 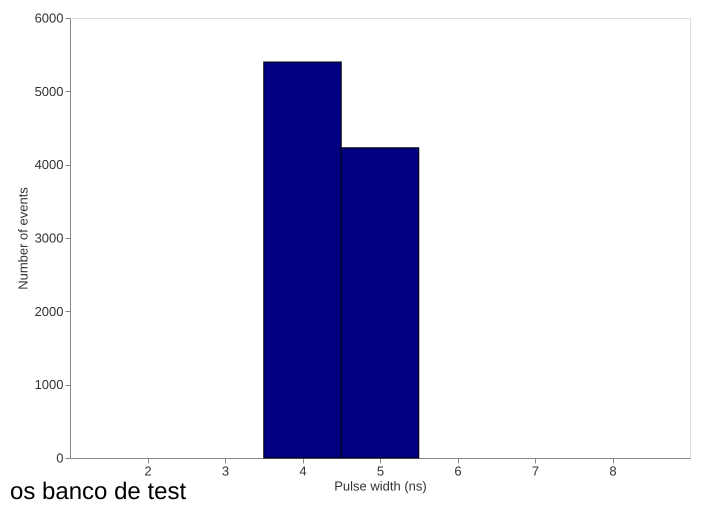 What do you see at coordinates (226, 471) in the screenshot?
I see `x-tick-label: 3` at bounding box center [226, 471].